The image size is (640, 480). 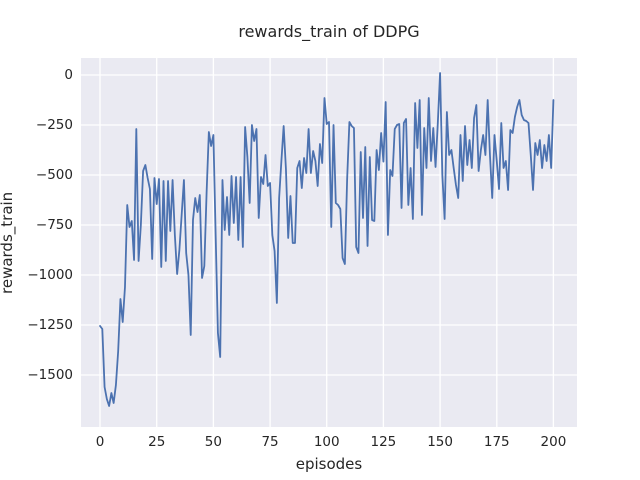 I want to click on y-tick-label: −250, so click(x=54, y=125).